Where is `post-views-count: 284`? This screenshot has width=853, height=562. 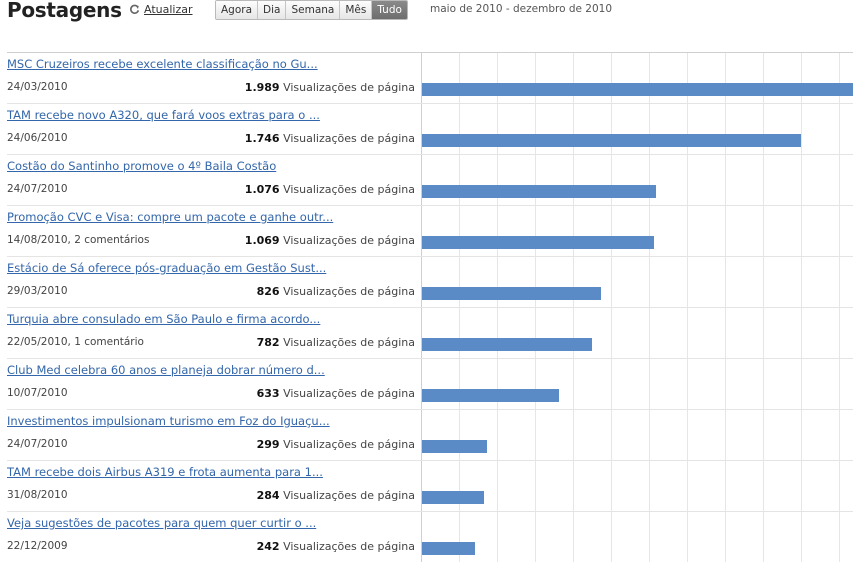
post-views-count: 284 is located at coordinates (268, 495).